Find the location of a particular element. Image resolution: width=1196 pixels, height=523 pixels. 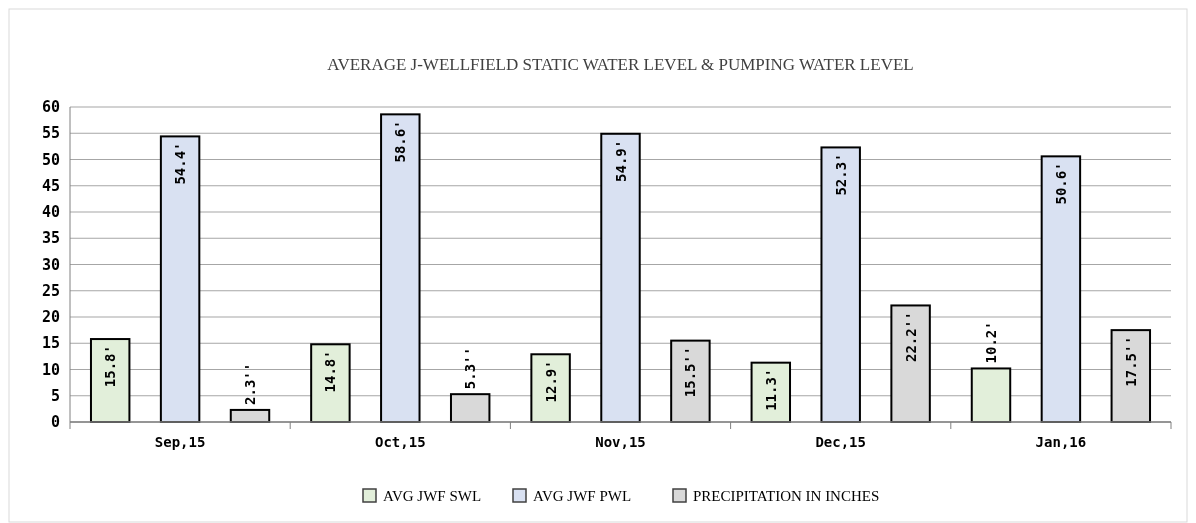

data-label: 22.2'' is located at coordinates (910, 337).